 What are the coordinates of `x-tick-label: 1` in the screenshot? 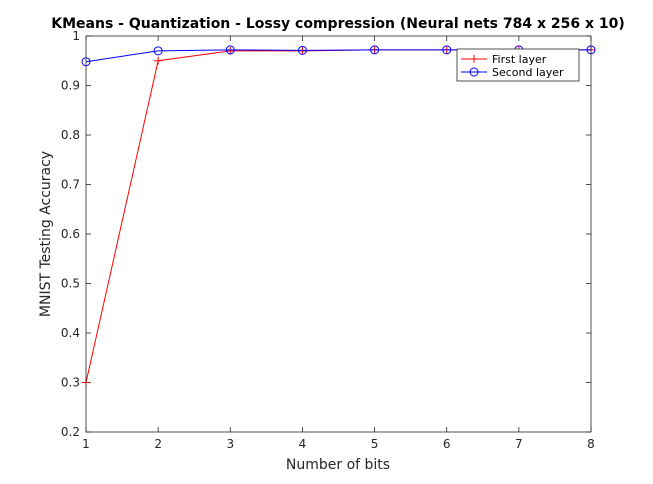 It's located at (86, 444).